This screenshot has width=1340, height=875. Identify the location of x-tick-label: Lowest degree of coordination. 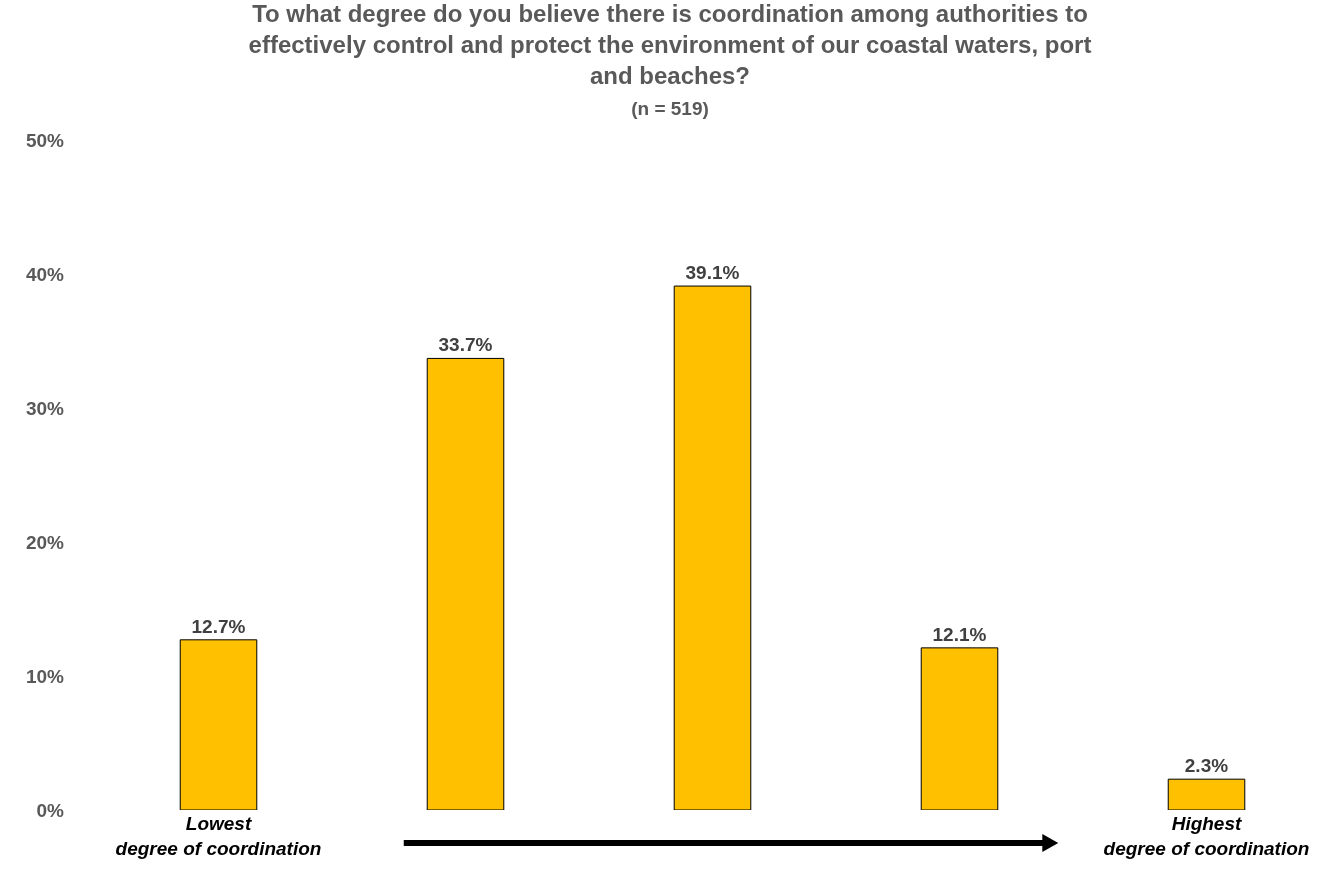
(218, 836).